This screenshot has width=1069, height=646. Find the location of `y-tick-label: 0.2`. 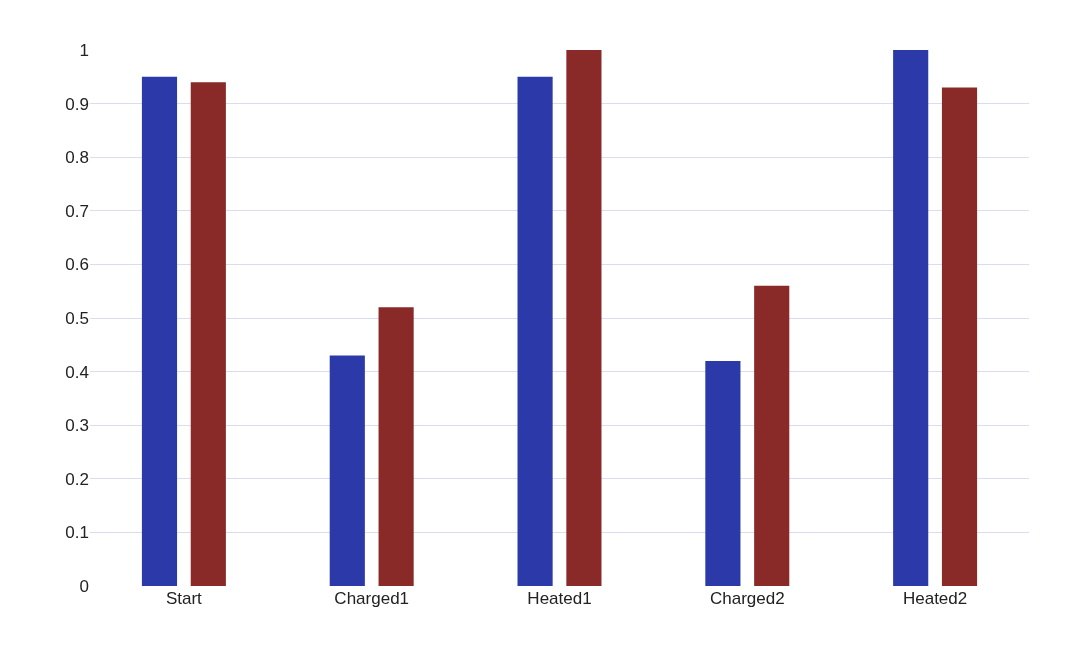

y-tick-label: 0.2 is located at coordinates (77, 479).